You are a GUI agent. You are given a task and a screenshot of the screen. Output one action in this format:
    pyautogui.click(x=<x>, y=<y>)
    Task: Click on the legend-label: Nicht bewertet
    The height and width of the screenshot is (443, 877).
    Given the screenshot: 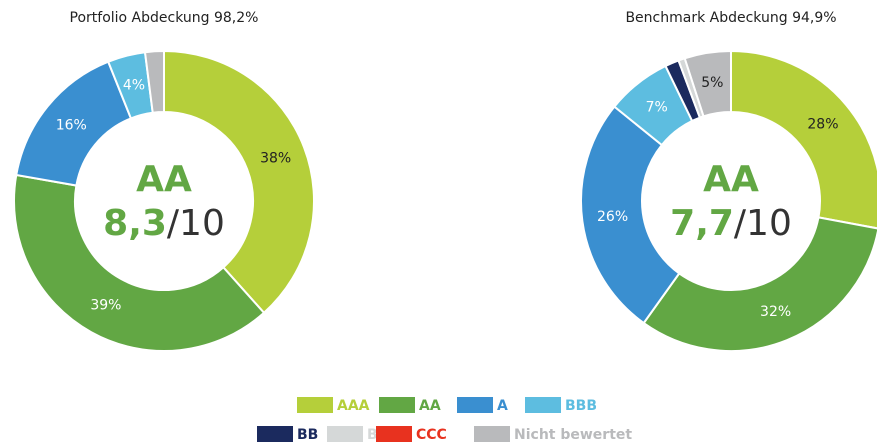 What is the action you would take?
    pyautogui.click(x=573, y=435)
    